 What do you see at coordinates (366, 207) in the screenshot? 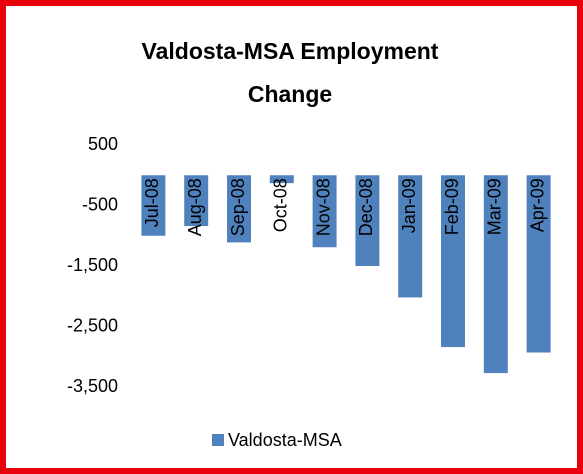
I see `x-tick-label: Dec-08` at bounding box center [366, 207].